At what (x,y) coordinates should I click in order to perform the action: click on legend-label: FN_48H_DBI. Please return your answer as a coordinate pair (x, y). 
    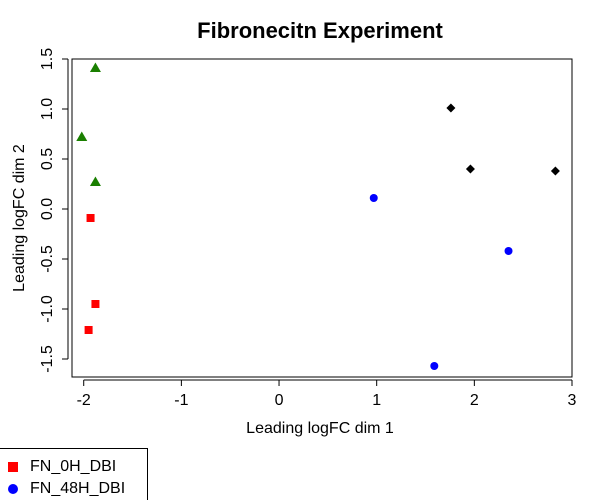
    Looking at the image, I should click on (78, 488).